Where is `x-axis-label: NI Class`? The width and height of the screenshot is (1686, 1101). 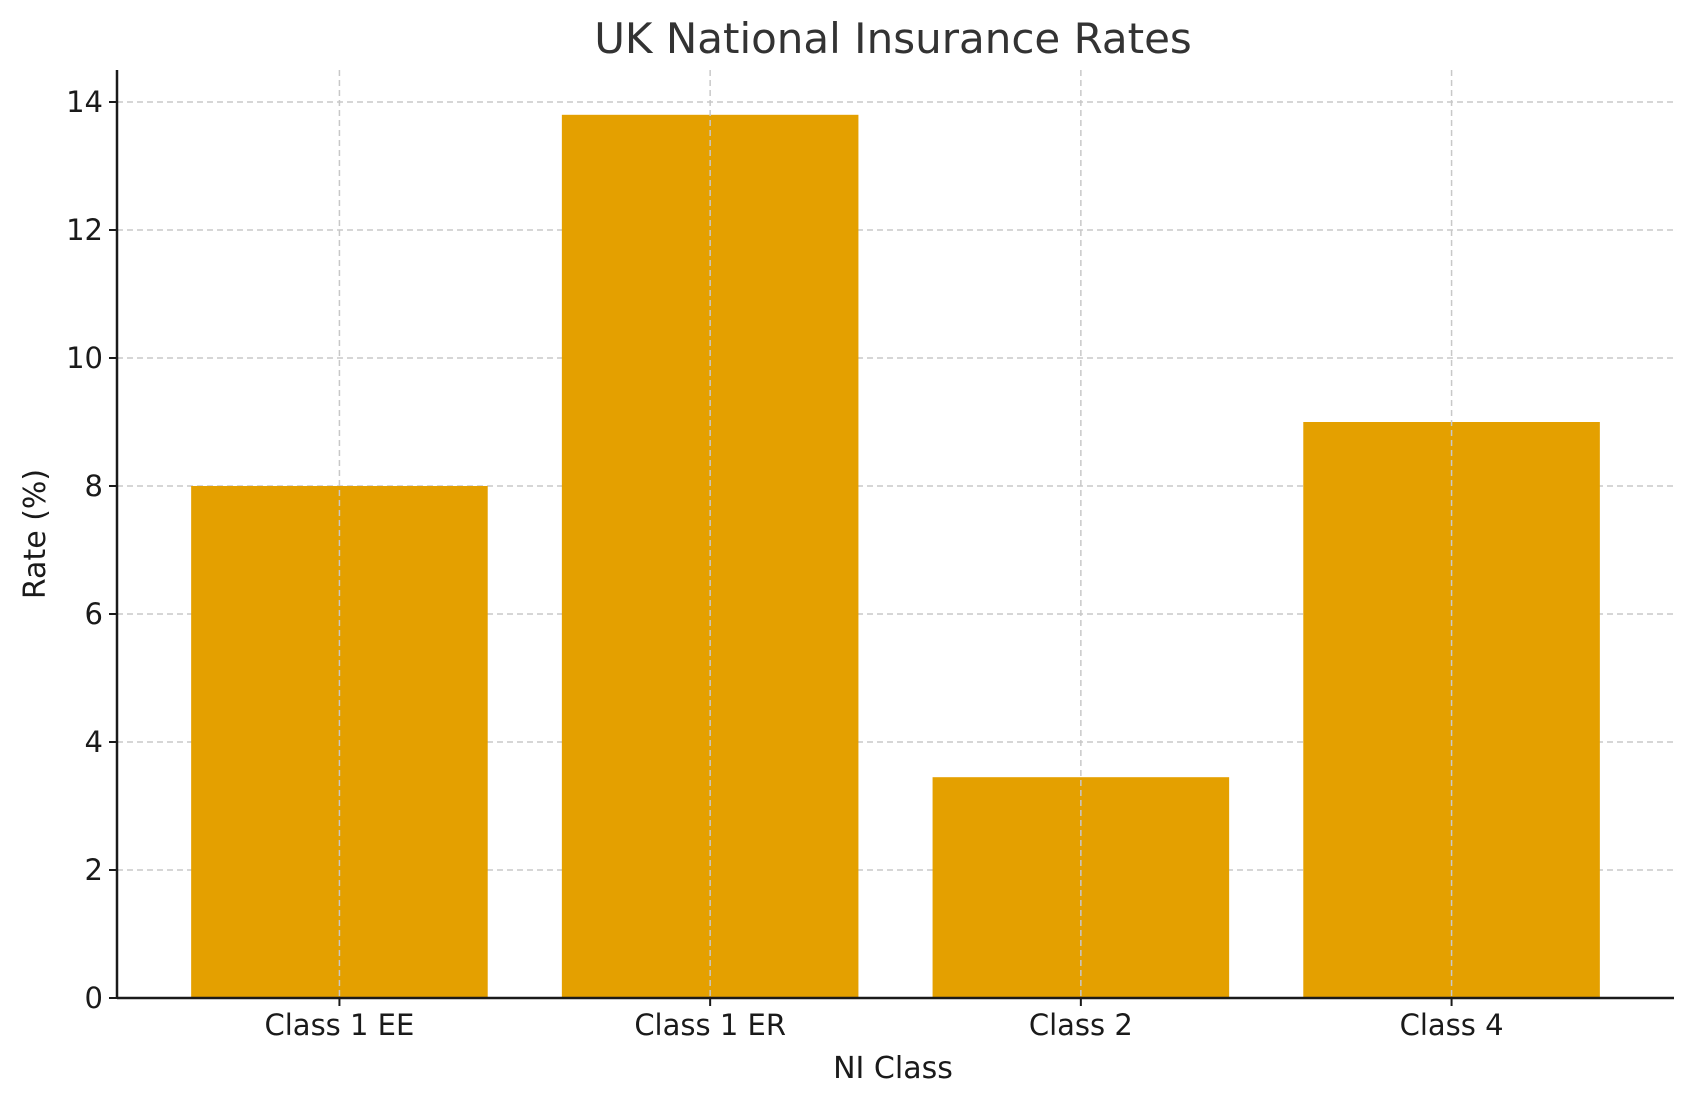 x-axis-label: NI Class is located at coordinates (893, 1068).